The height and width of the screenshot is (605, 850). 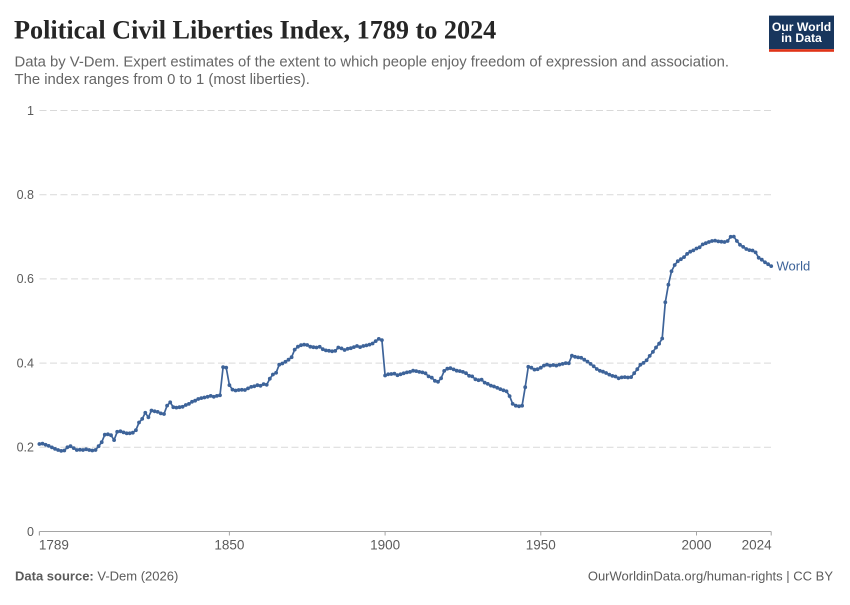 What do you see at coordinates (25, 448) in the screenshot?
I see `svg-text: 0.2` at bounding box center [25, 448].